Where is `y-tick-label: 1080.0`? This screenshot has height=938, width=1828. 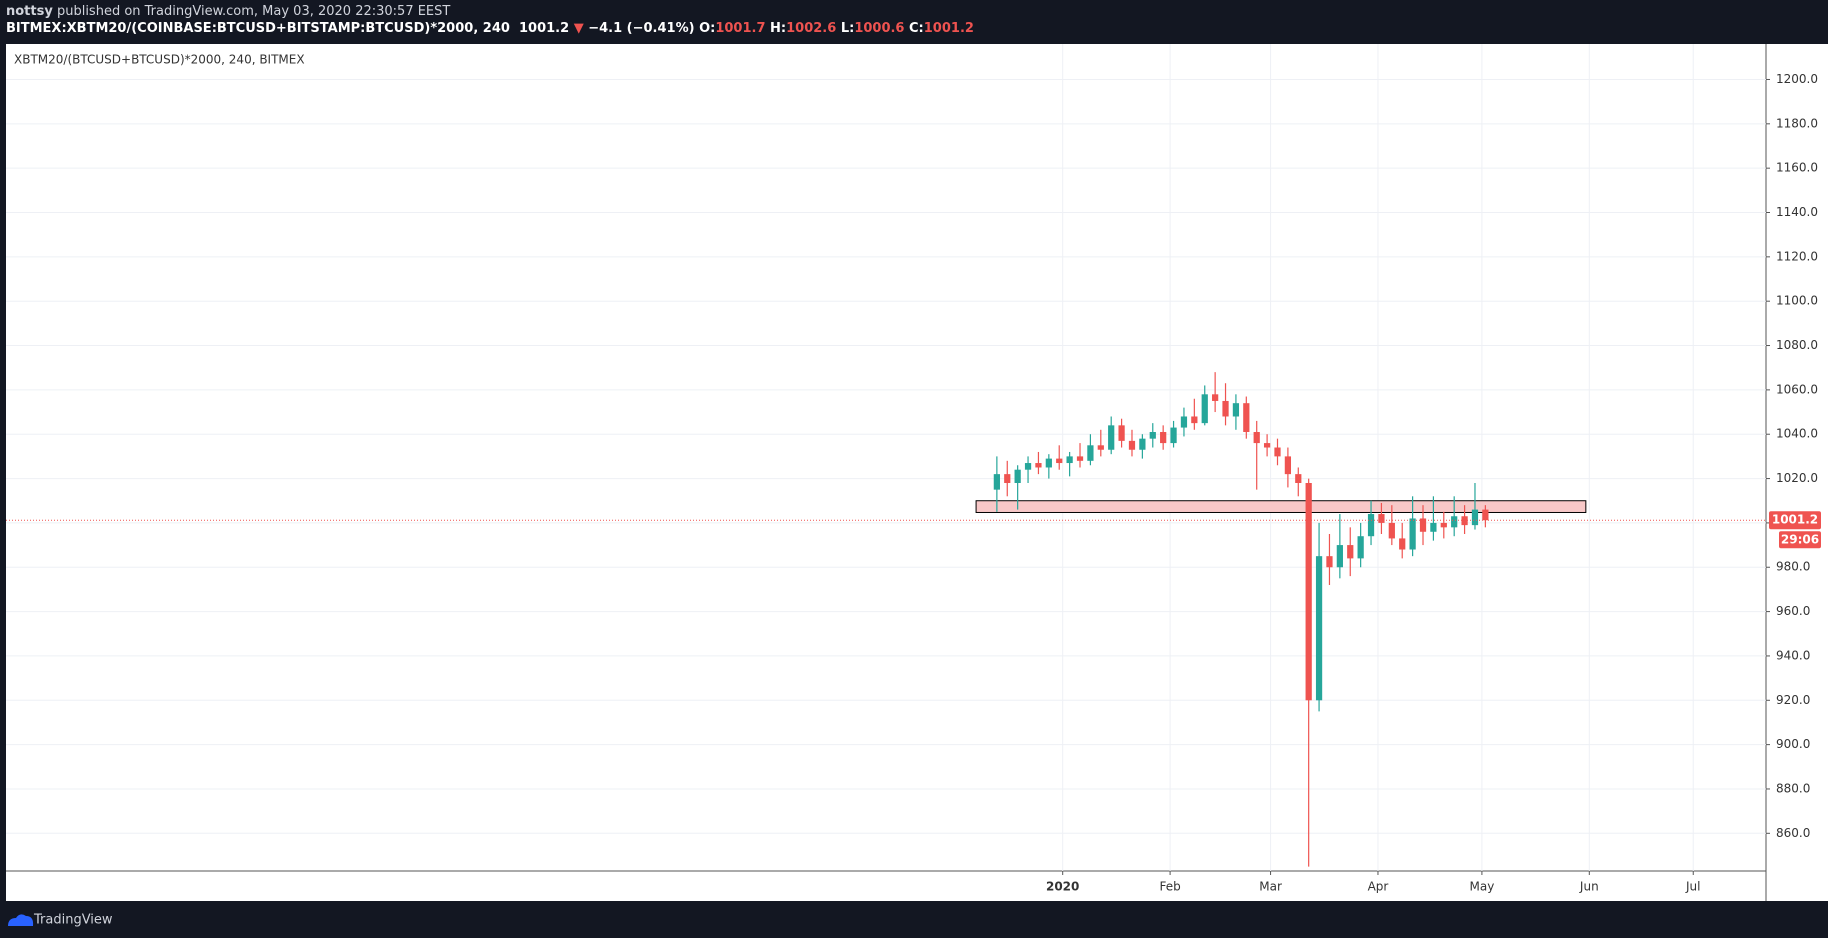
y-tick-label: 1080.0 is located at coordinates (1797, 345).